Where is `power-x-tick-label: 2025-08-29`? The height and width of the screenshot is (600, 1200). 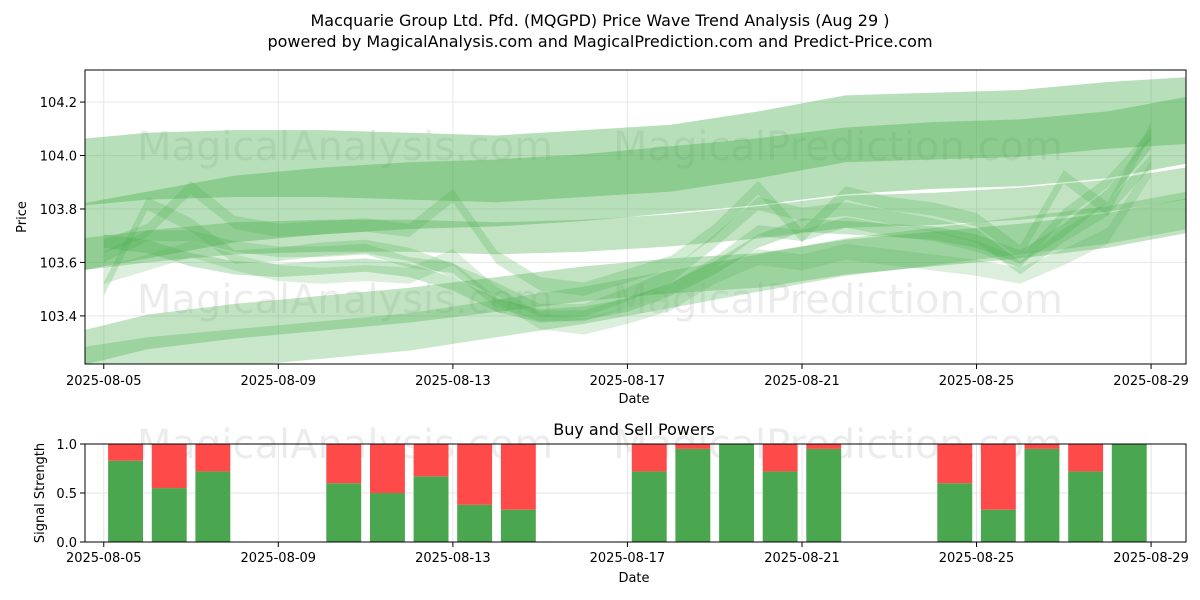
power-x-tick-label: 2025-08-29 is located at coordinates (1151, 558).